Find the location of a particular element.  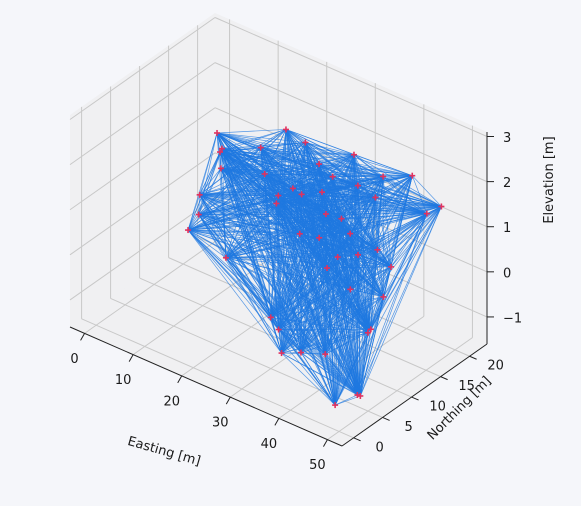

grid-line-z-back is located at coordinates (351, 122).